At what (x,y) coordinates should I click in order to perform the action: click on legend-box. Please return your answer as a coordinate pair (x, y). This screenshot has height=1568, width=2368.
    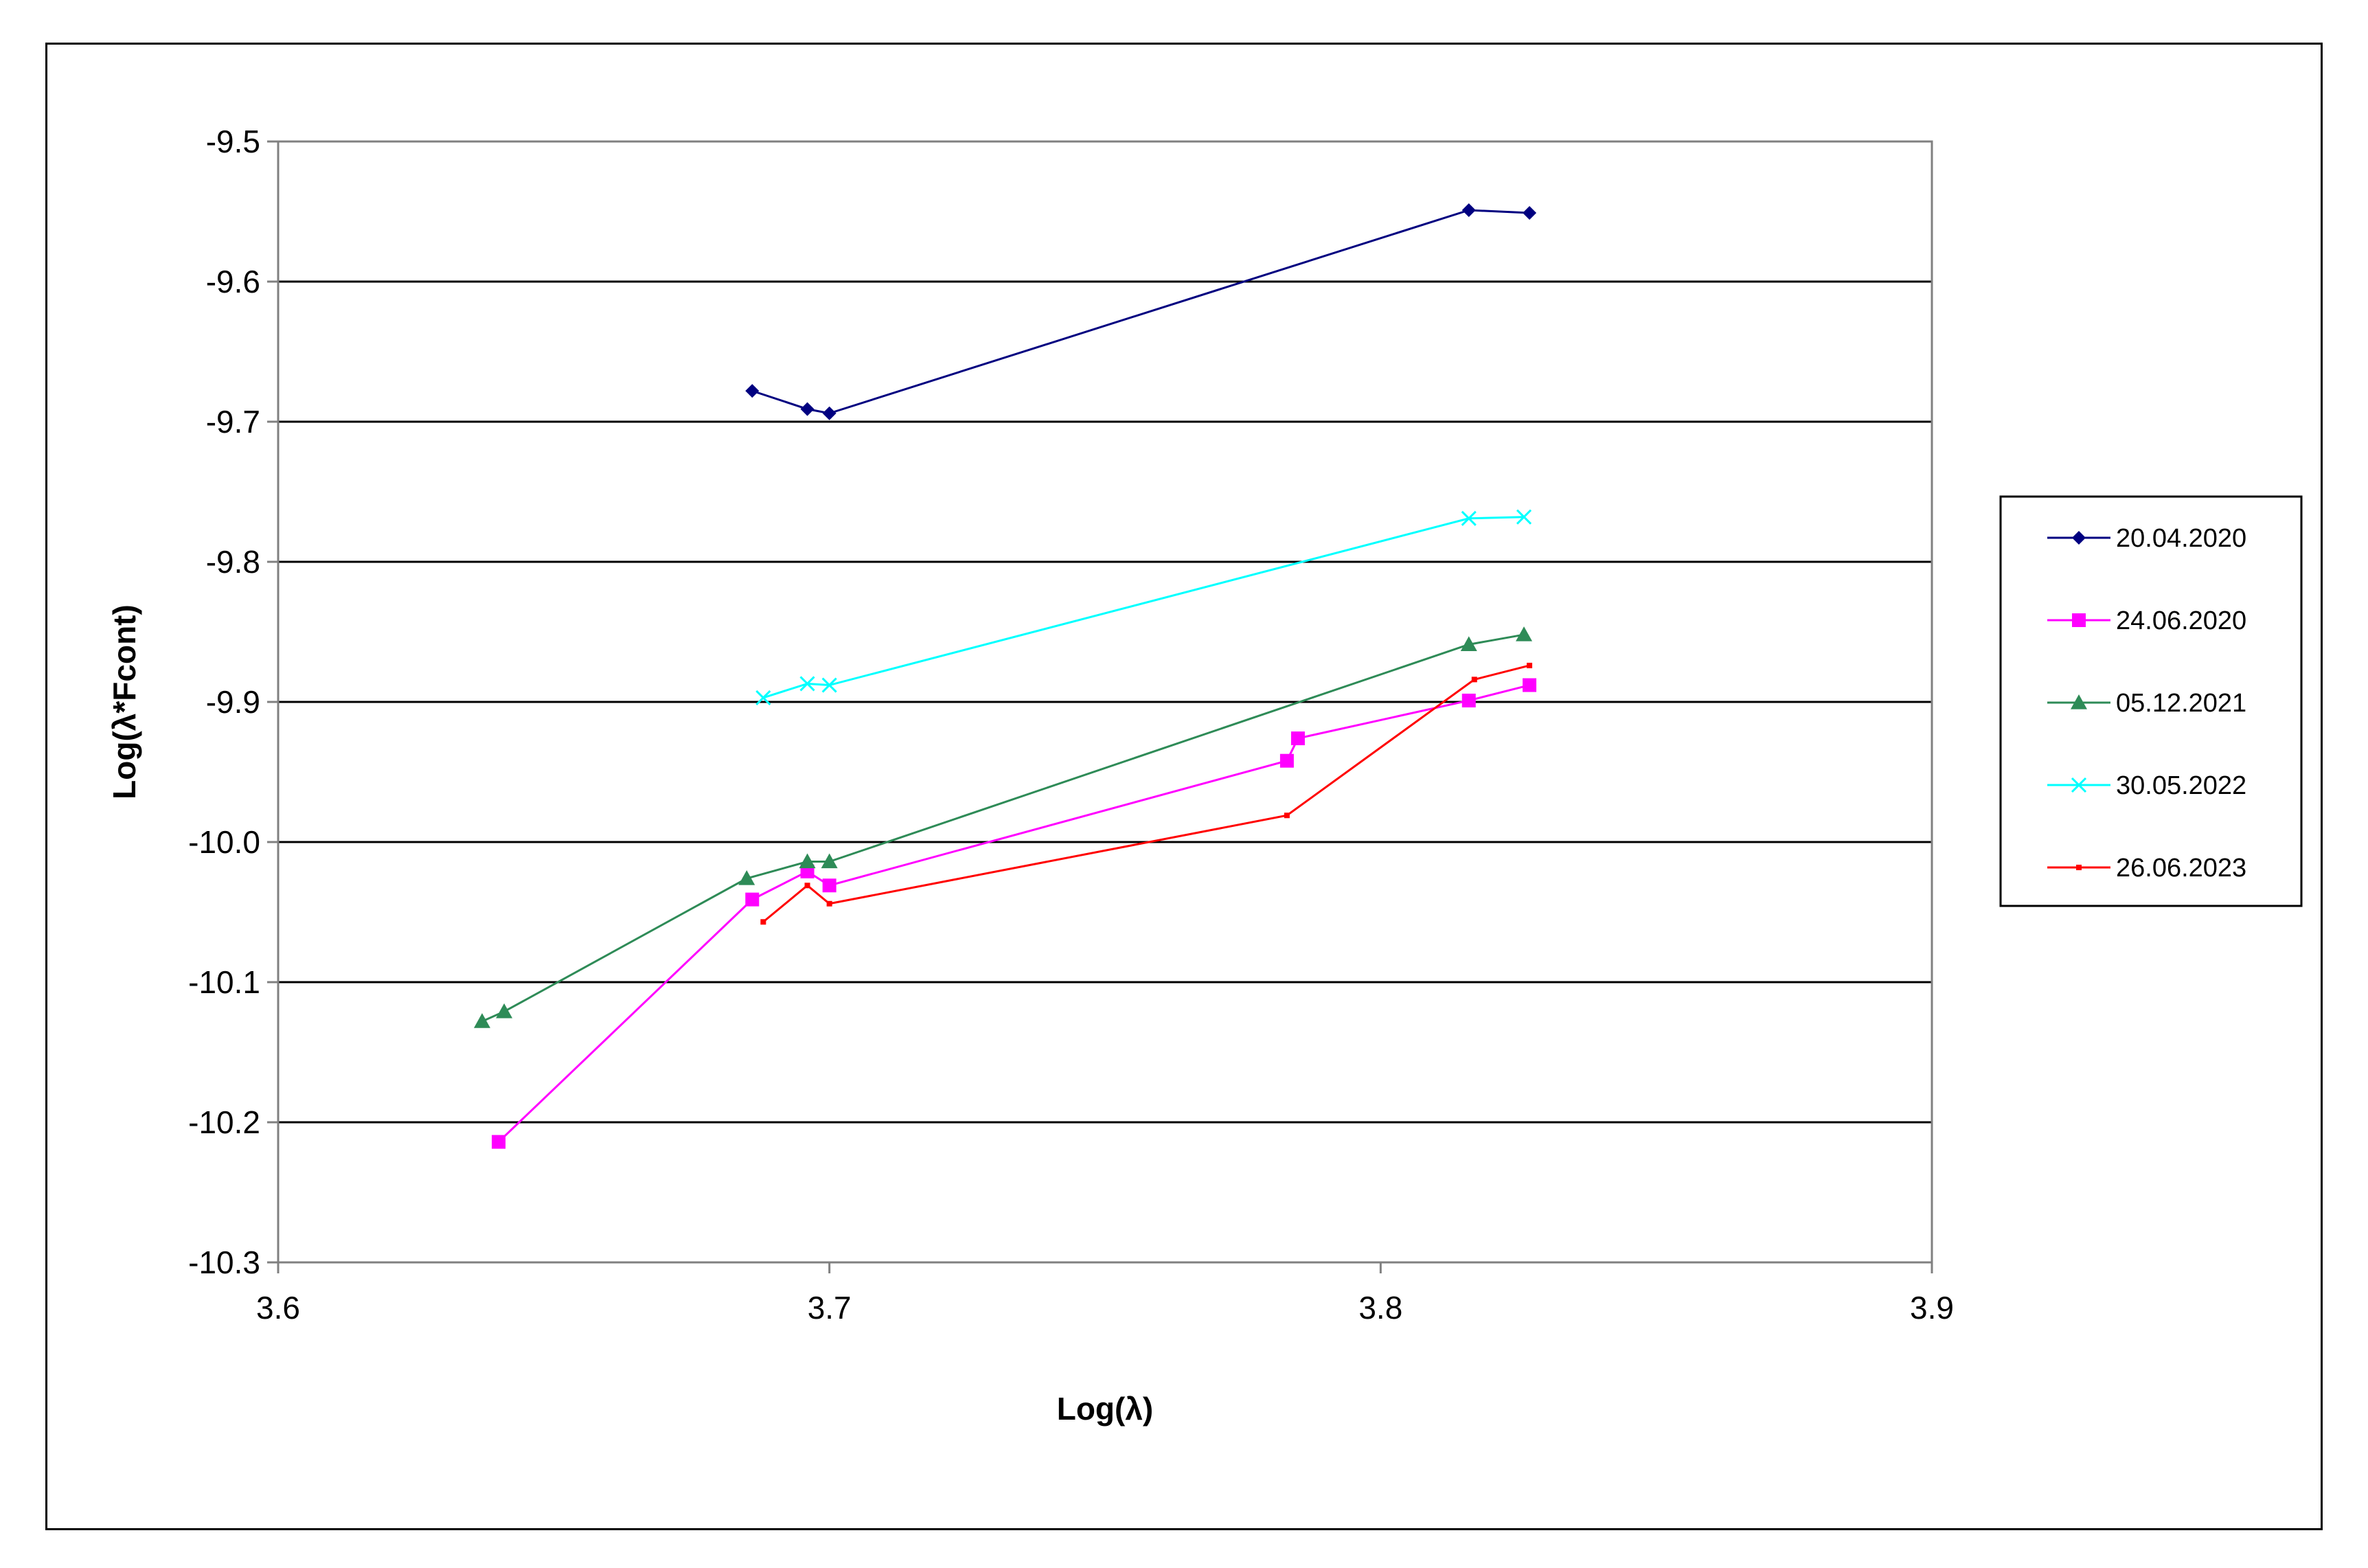
    Looking at the image, I should click on (2151, 701).